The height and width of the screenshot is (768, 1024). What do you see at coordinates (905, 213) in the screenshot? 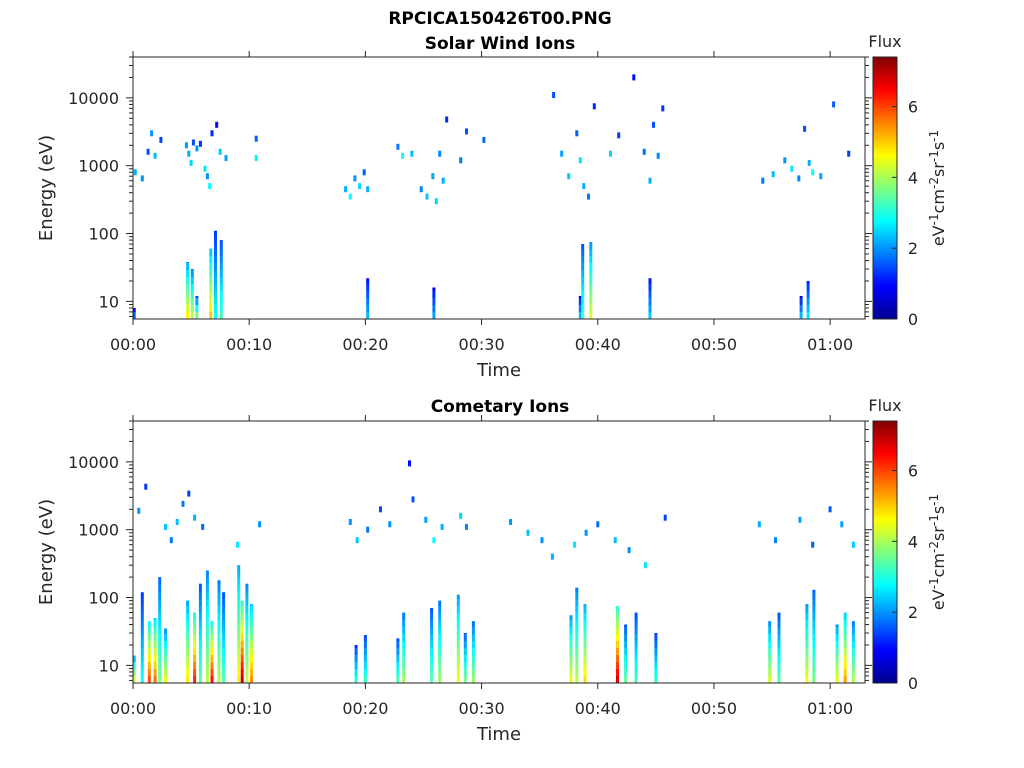
I see `colorbar-ticks: 0 2 4 6` at bounding box center [905, 213].